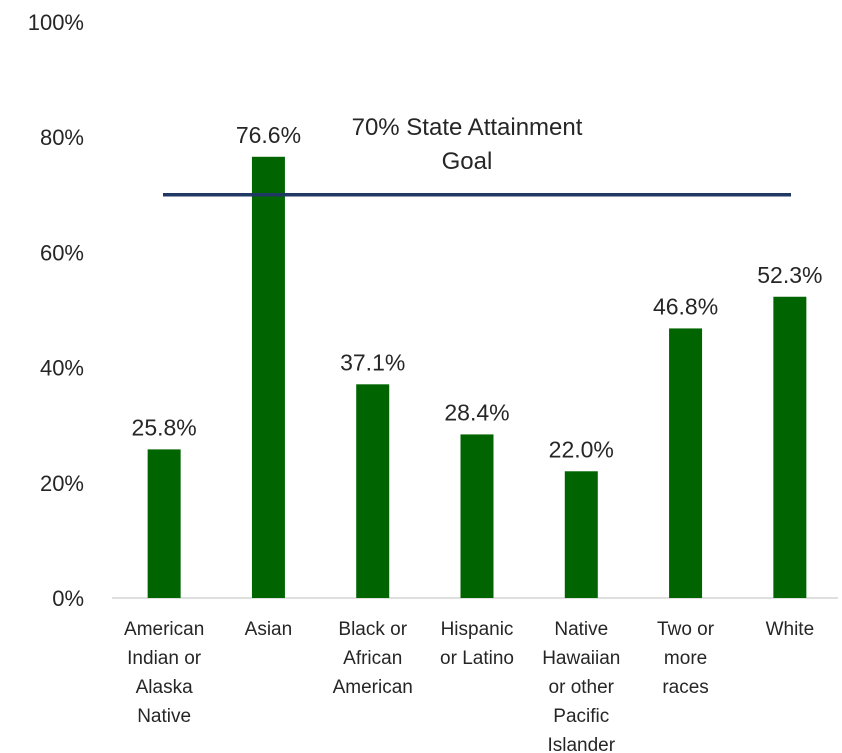  I want to click on x-category-label-line: Islander, so click(581, 744).